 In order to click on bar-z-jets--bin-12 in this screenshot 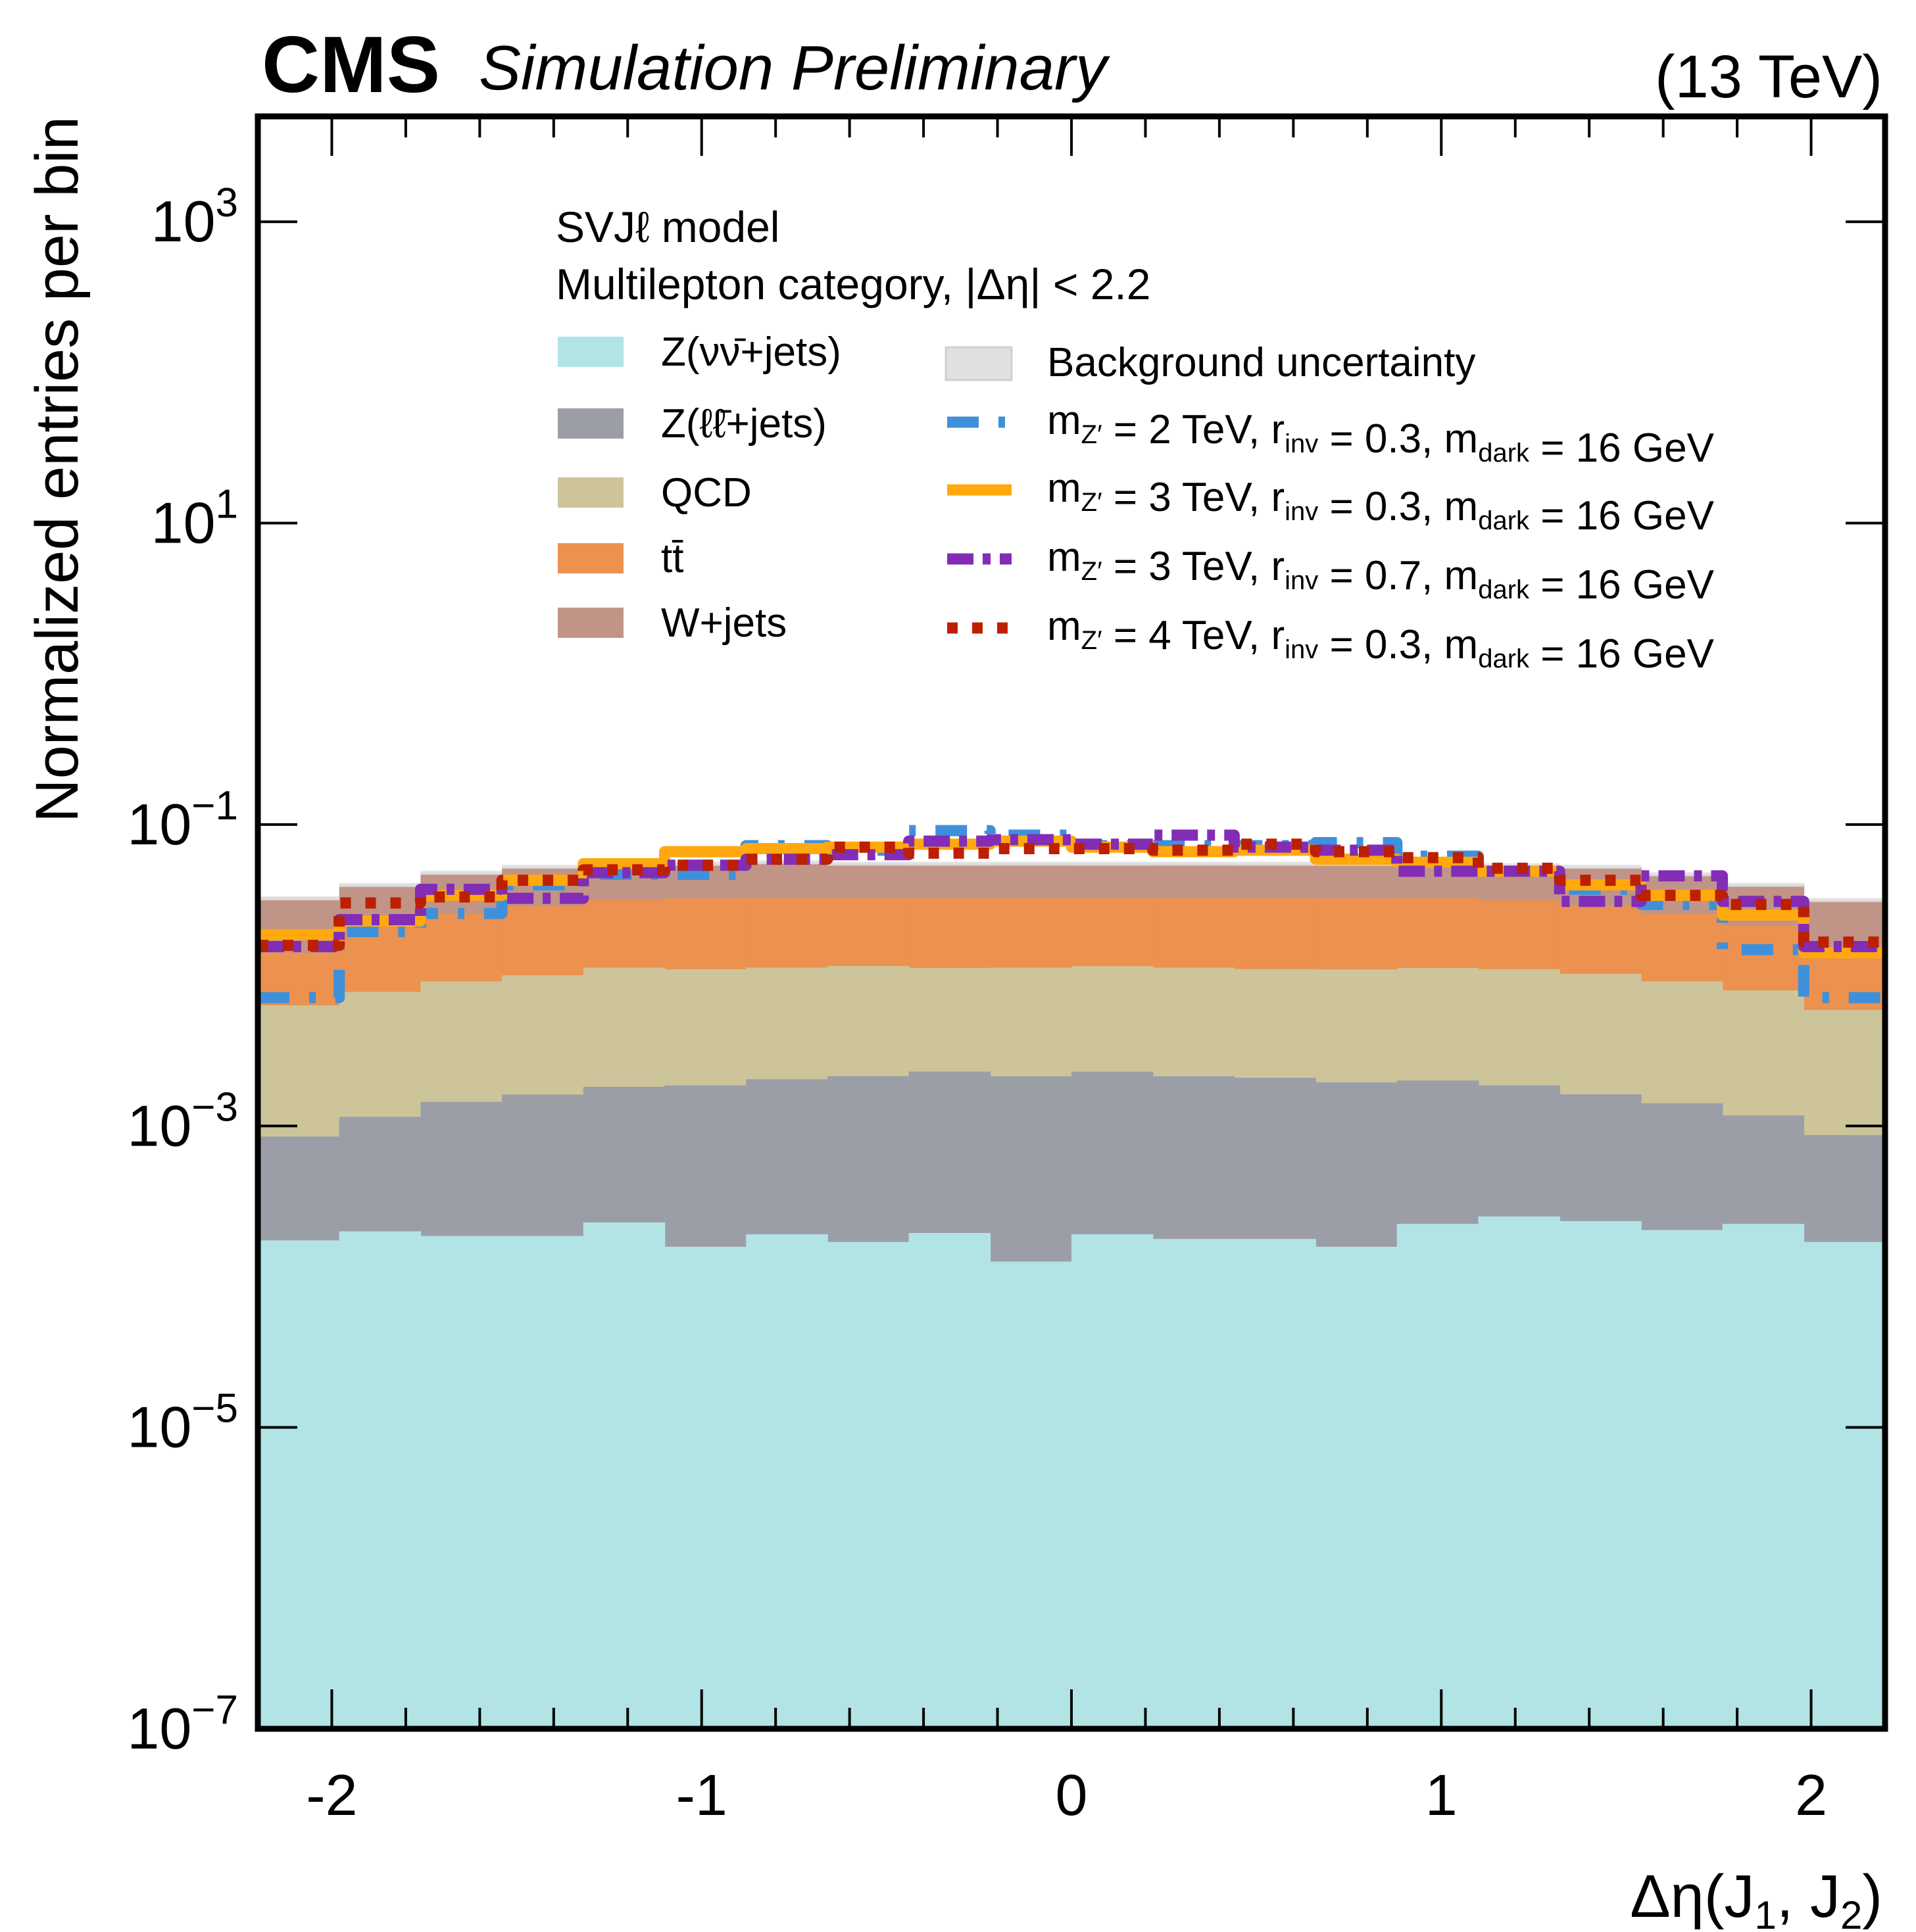, I will do `click(1194, 1484)`.